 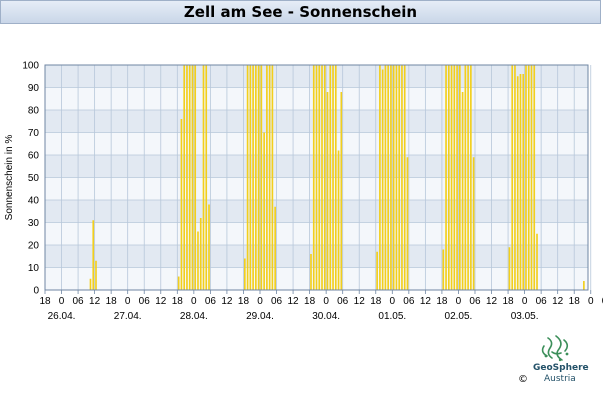 What do you see at coordinates (34, 156) in the screenshot?
I see `y-tick-label: 60` at bounding box center [34, 156].